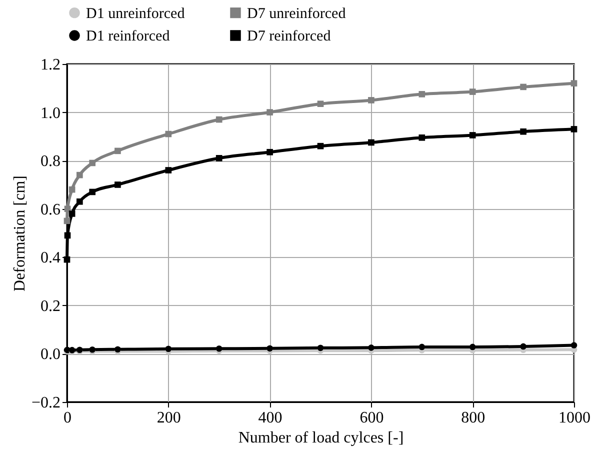 This screenshot has height=450, width=610. I want to click on legend-label: D7 reinforced, so click(289, 36).